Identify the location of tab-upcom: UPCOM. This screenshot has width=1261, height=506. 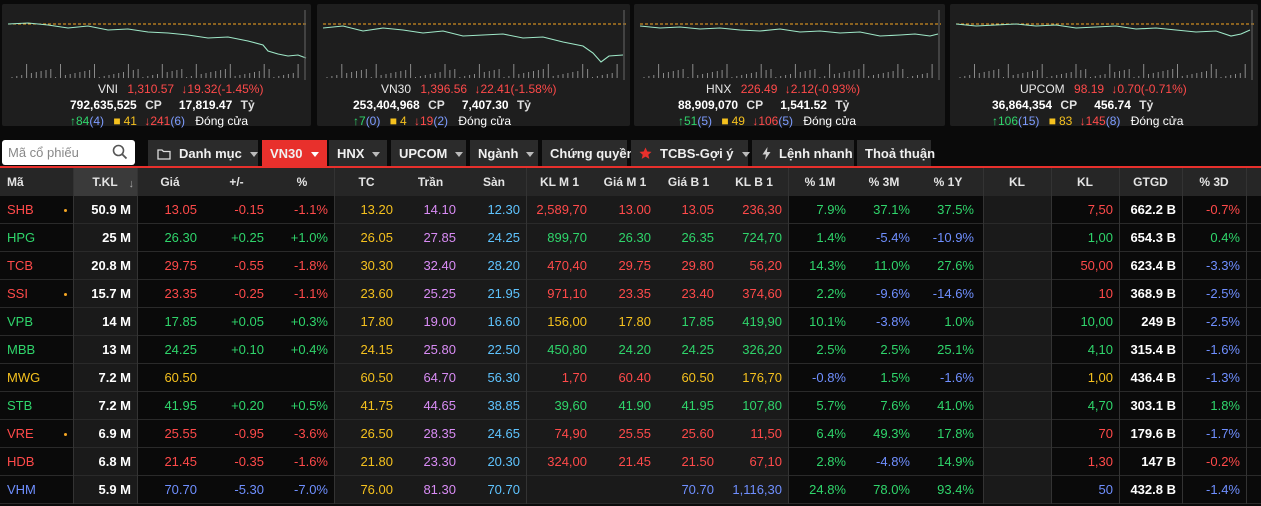
(428, 153).